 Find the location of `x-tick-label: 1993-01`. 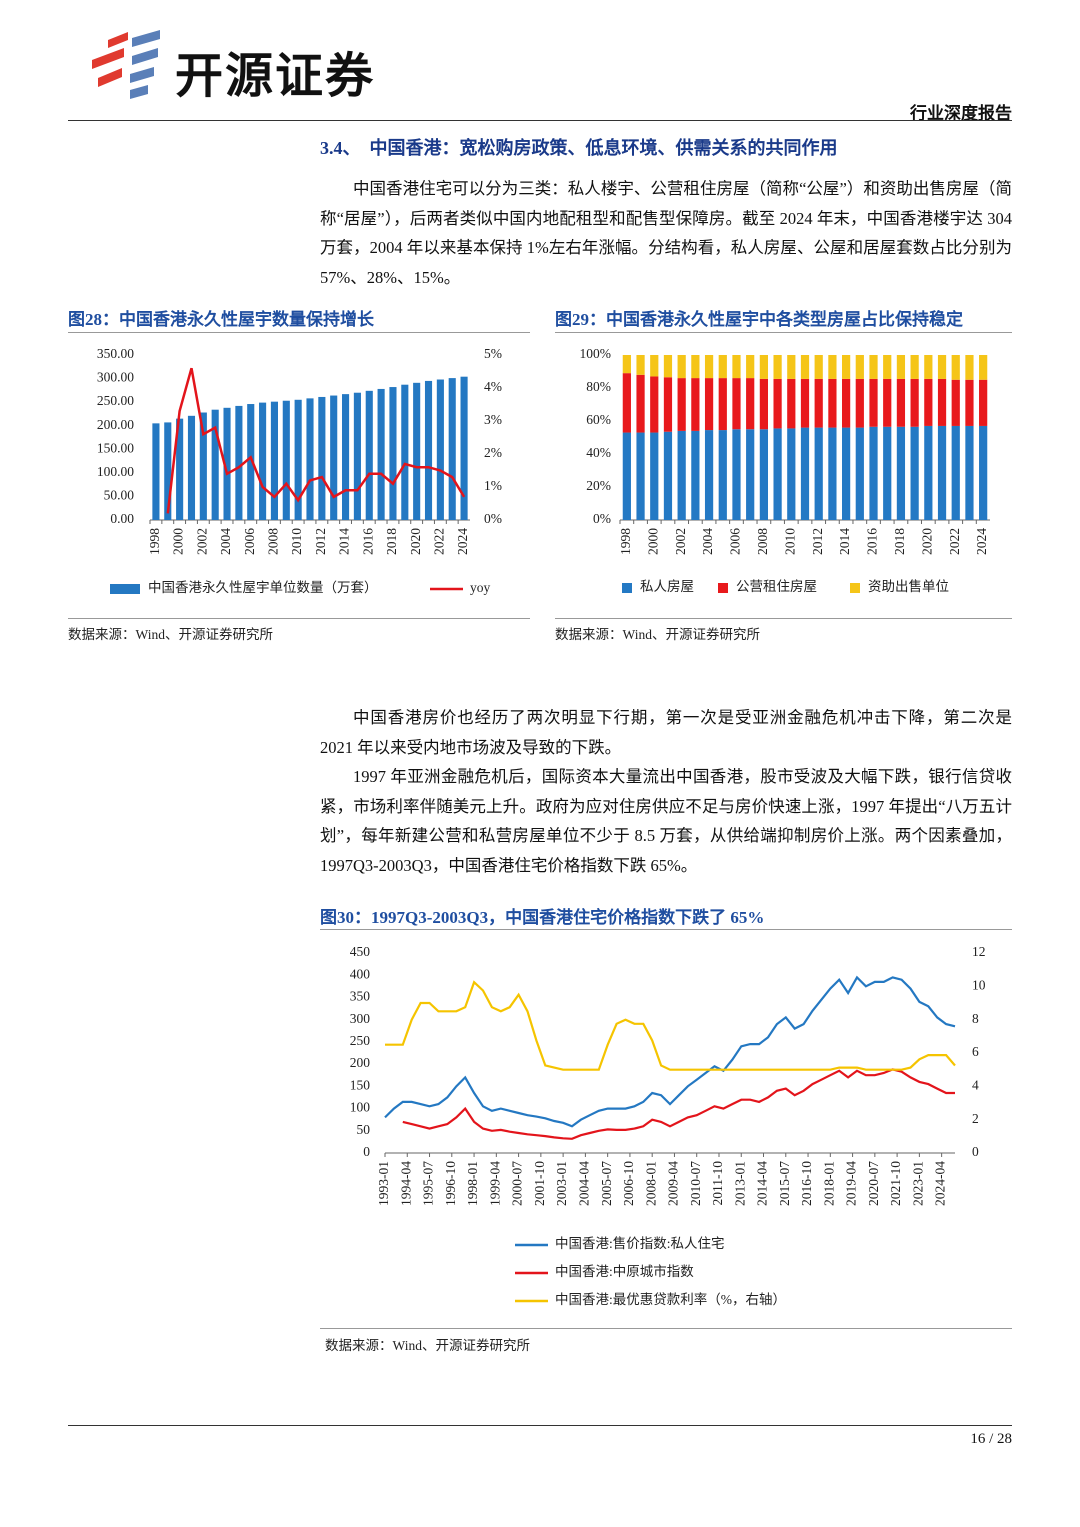

x-tick-label: 1993-01 is located at coordinates (383, 1183).